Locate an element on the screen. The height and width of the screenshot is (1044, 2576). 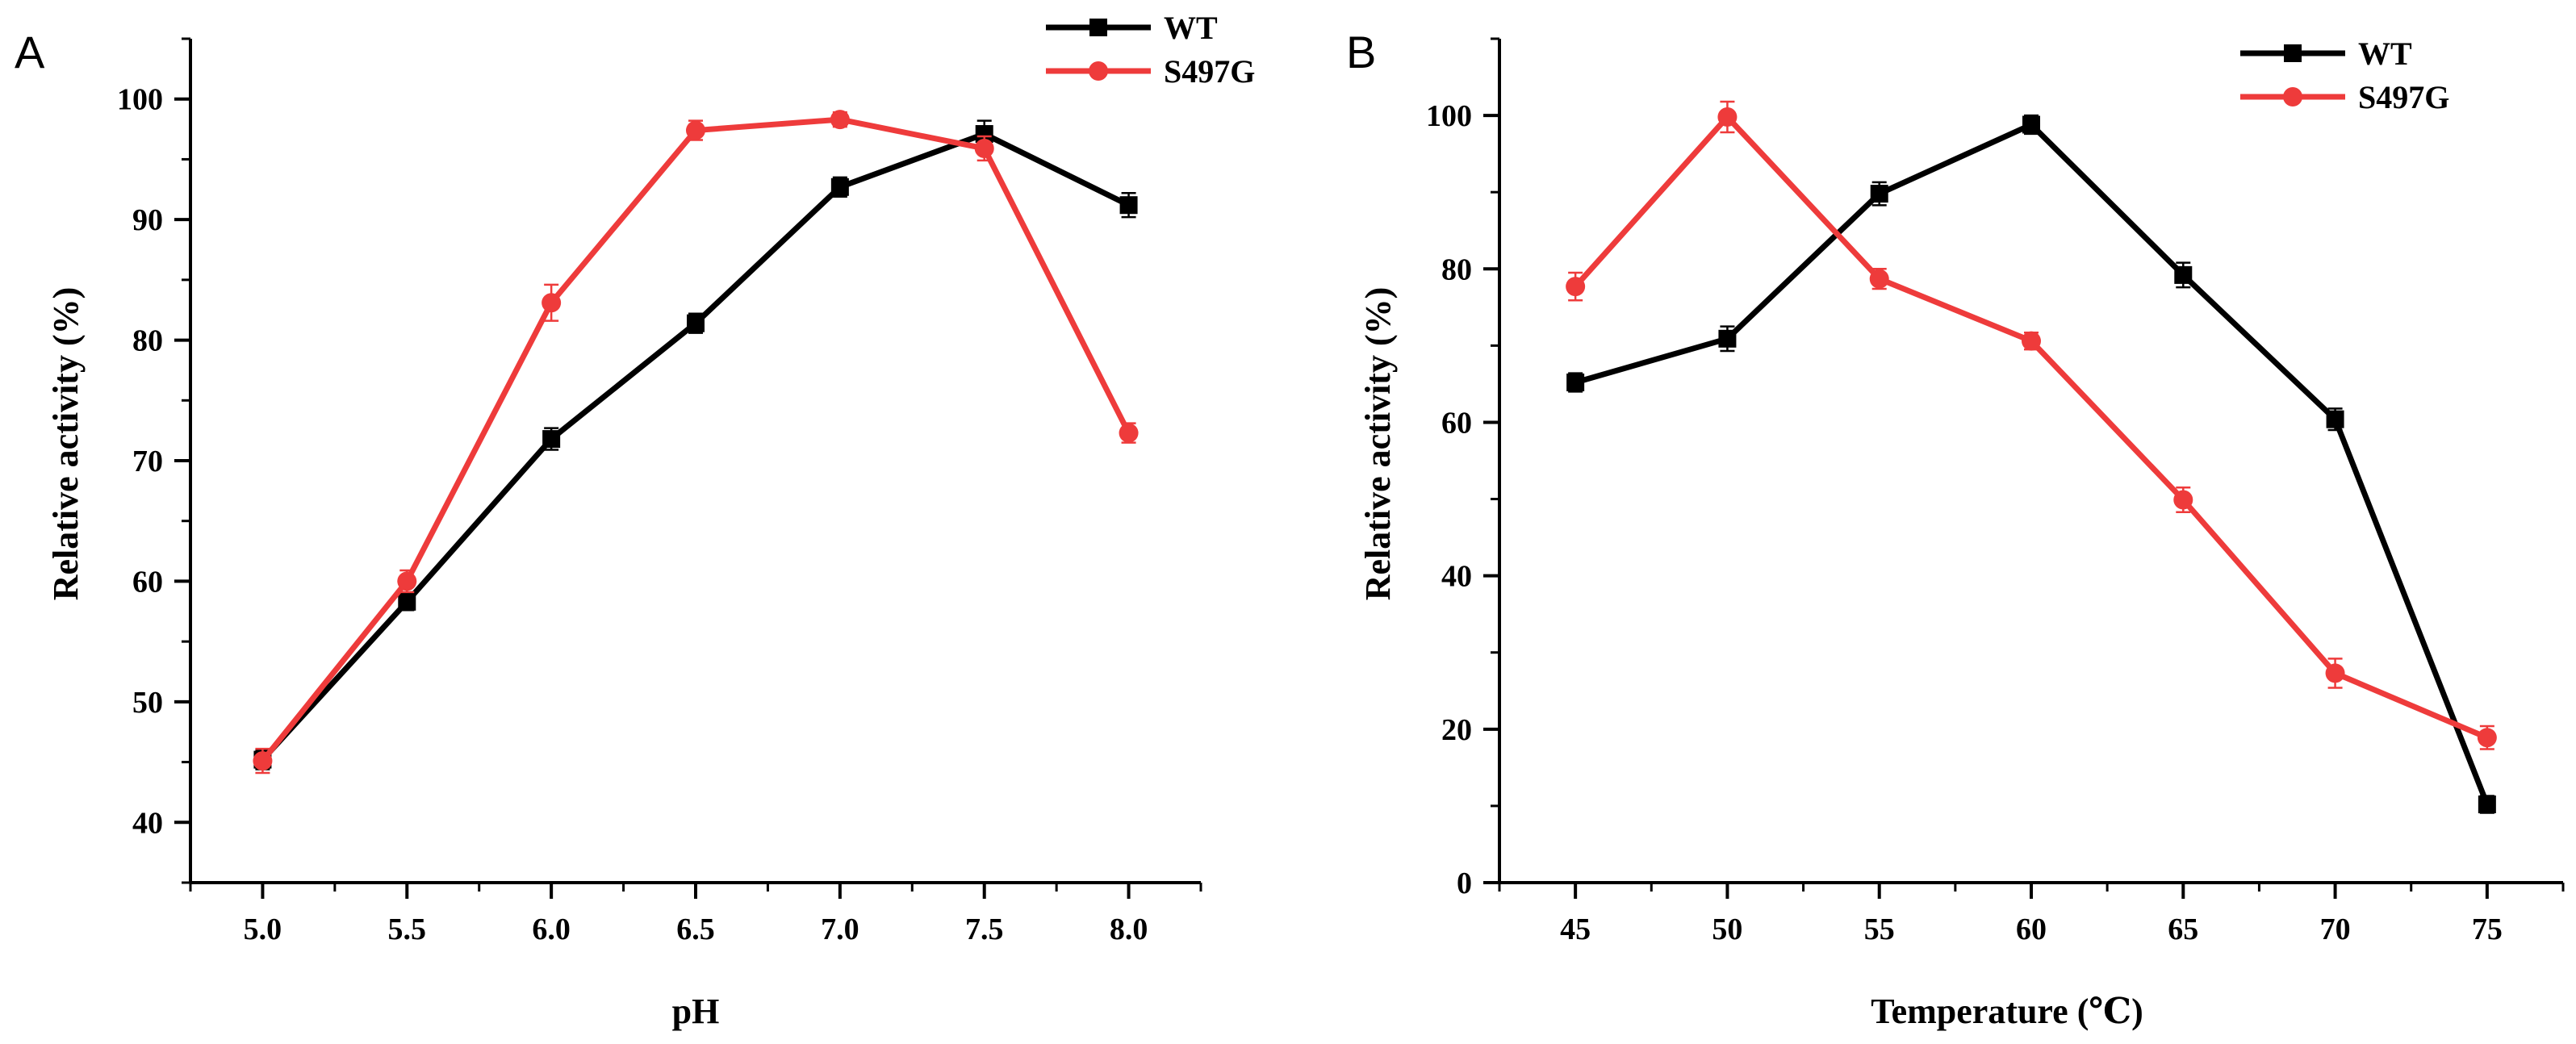
panel-b-y-tick-label: 20 is located at coordinates (1456, 730).